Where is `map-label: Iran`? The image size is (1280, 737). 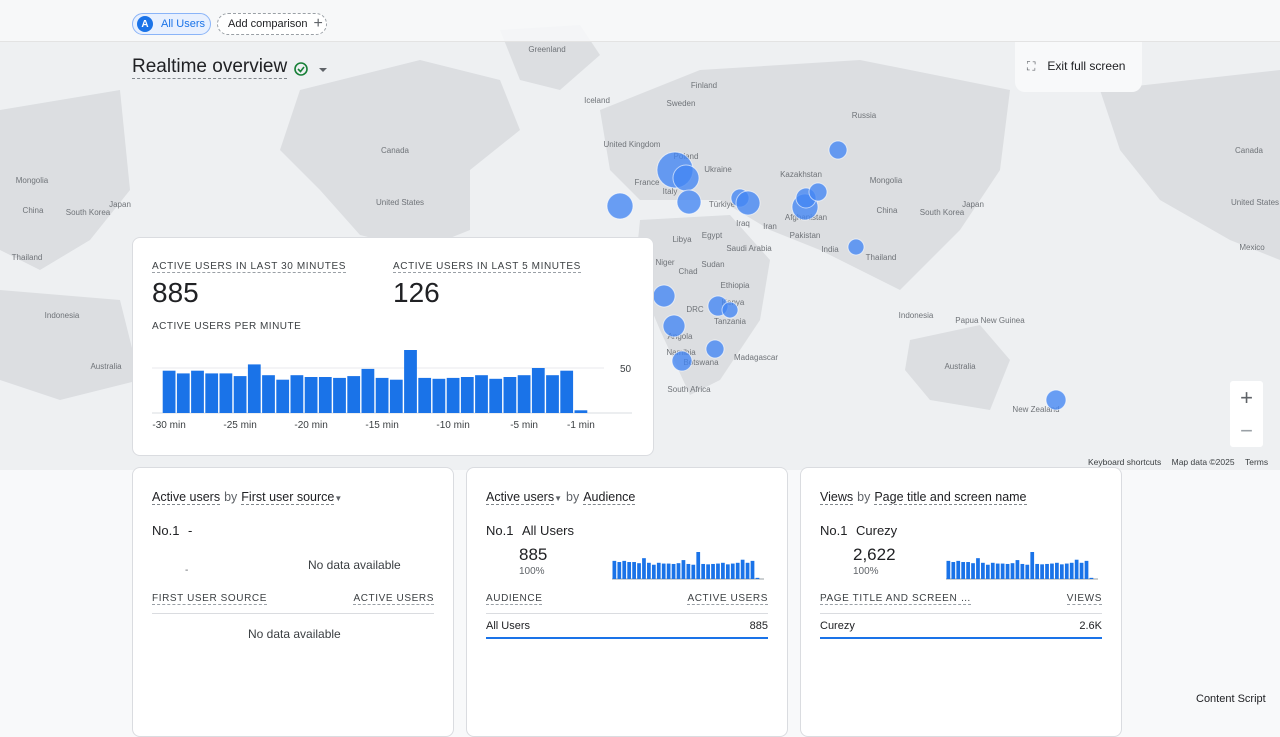
map-label: Iran is located at coordinates (770, 226).